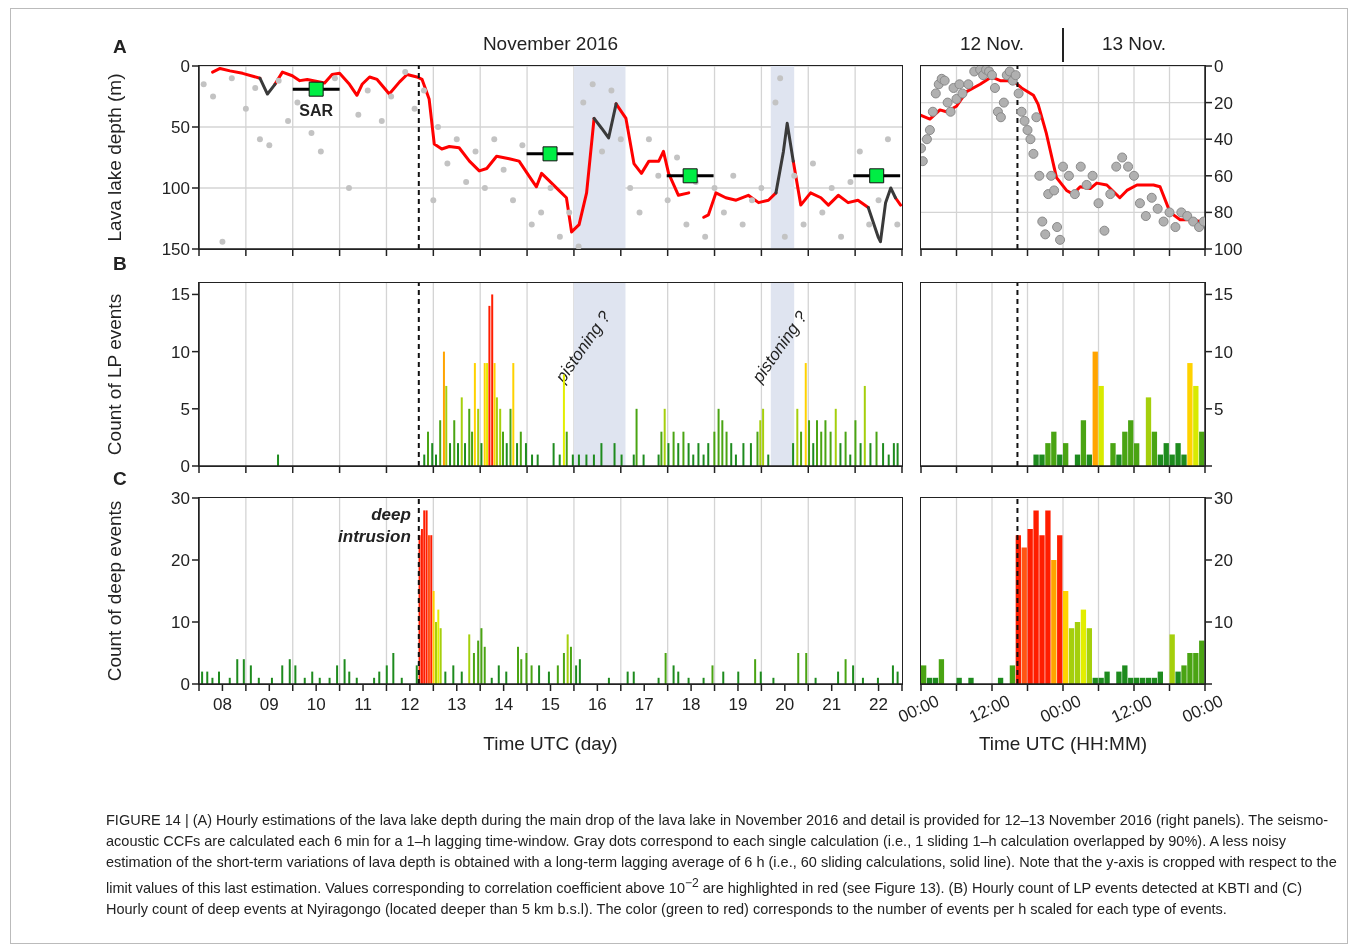  Describe the element at coordinates (316, 111) in the screenshot. I see `series-label: SAR` at that location.